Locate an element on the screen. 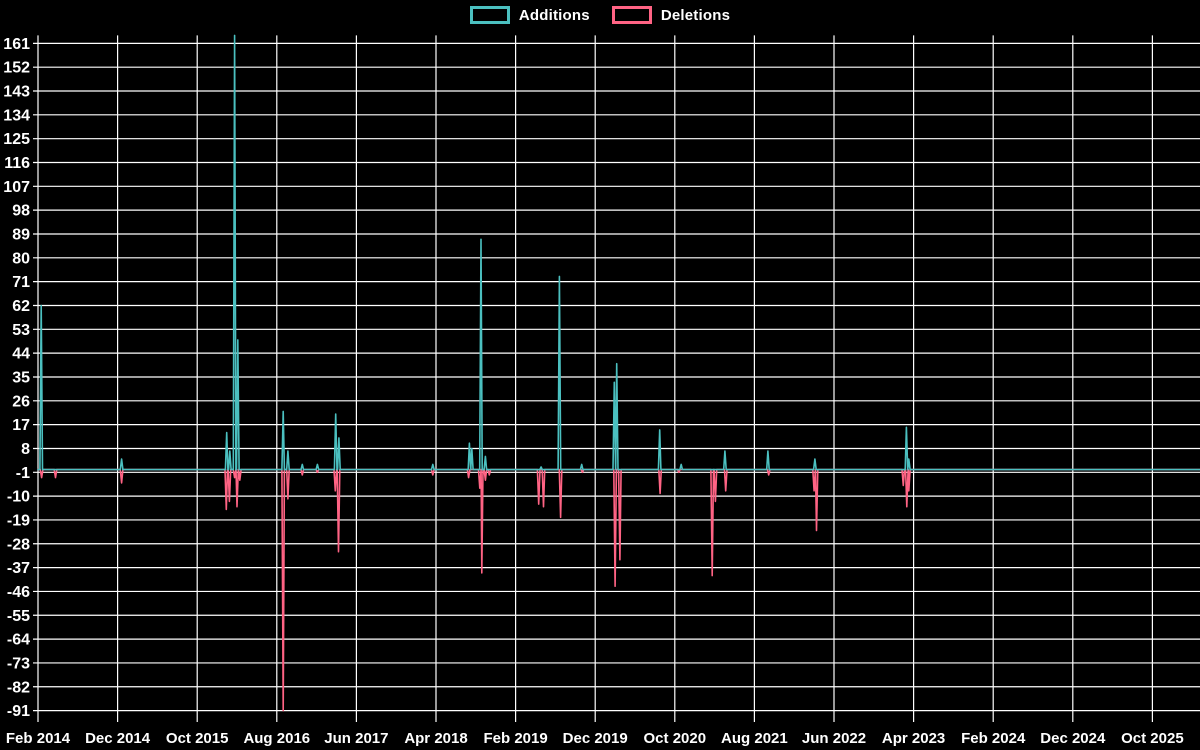 This screenshot has height=750, width=1200. x-axis-tick-label: Aug 2021 is located at coordinates (754, 738).